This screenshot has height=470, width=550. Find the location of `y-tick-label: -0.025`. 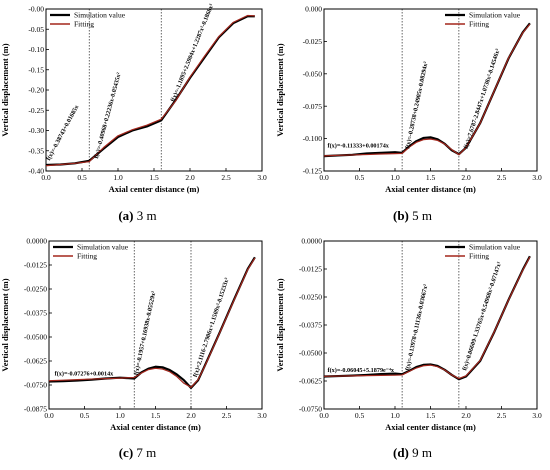

y-tick-label: -0.025 is located at coordinates (313, 41).